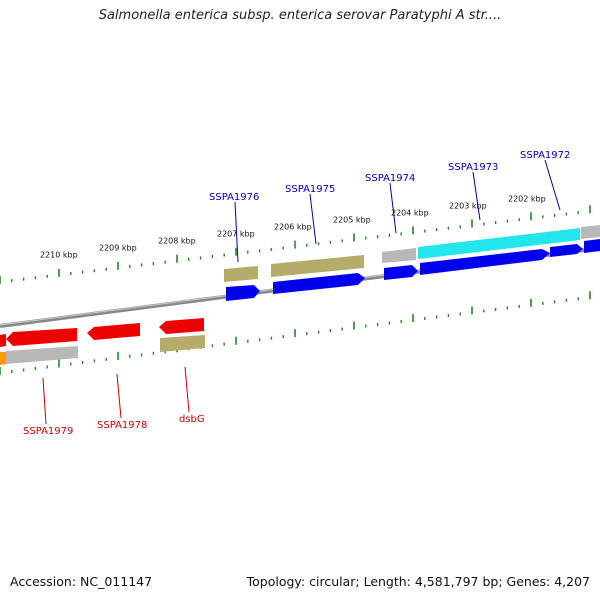 The image size is (600, 600). What do you see at coordinates (234, 197) in the screenshot?
I see `gene-label-sspa1976: SSPA1976` at bounding box center [234, 197].